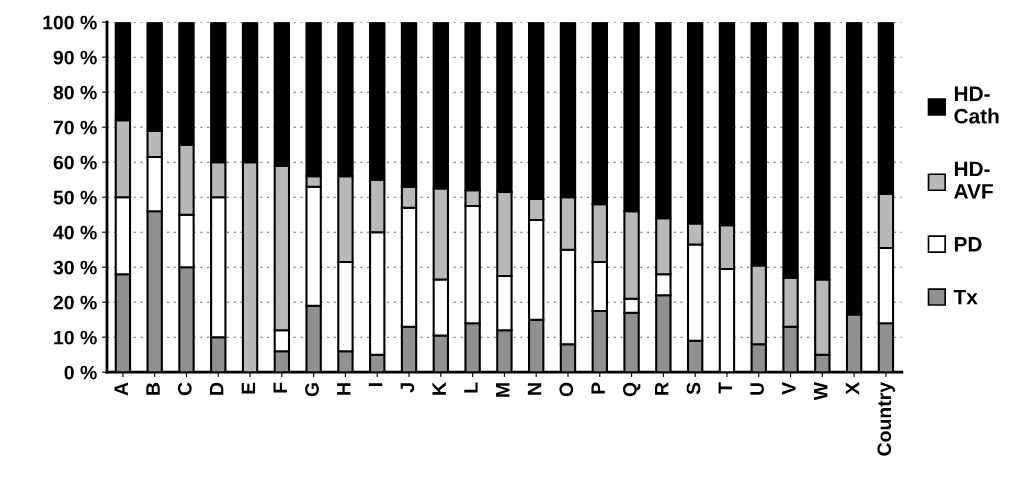  Describe the element at coordinates (725, 388) in the screenshot. I see `x-tick-label: T` at that location.